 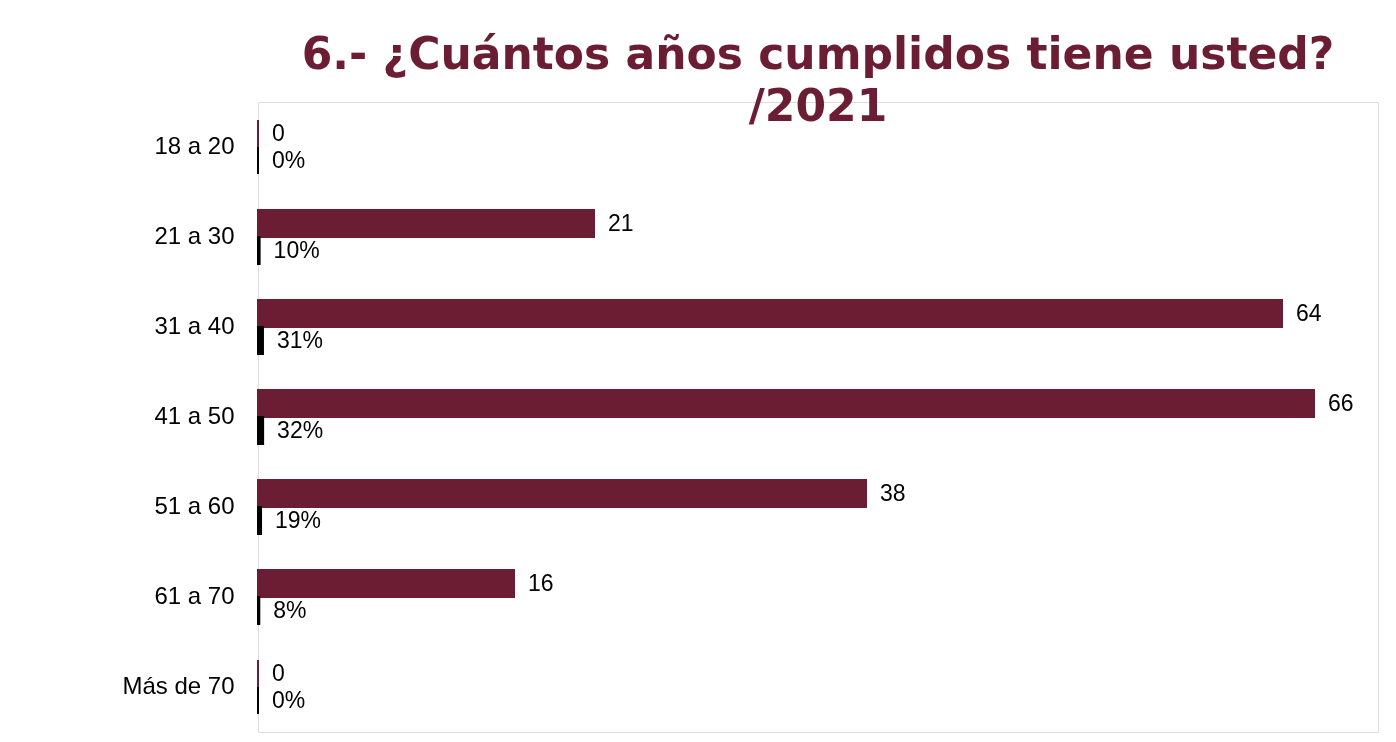 What do you see at coordinates (621, 222) in the screenshot?
I see `data-label: 21` at bounding box center [621, 222].